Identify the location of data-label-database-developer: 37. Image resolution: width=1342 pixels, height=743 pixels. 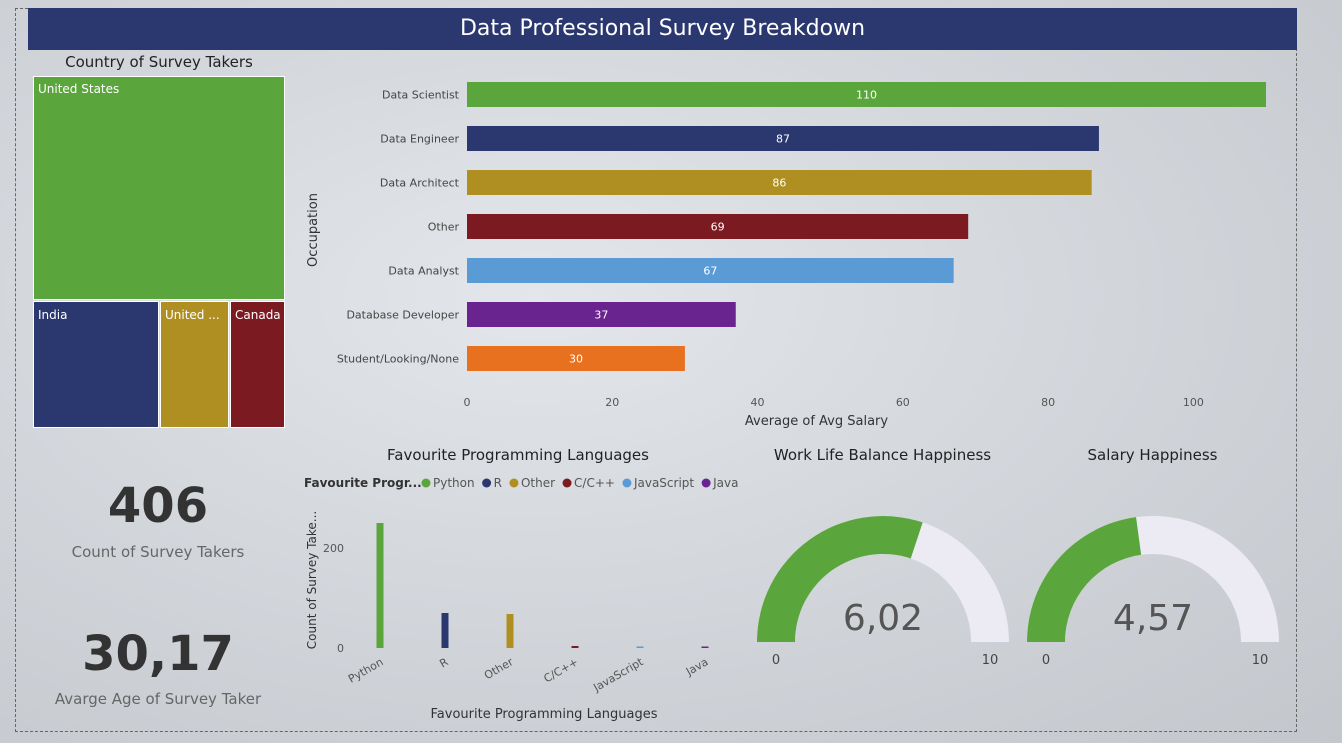
(601, 315).